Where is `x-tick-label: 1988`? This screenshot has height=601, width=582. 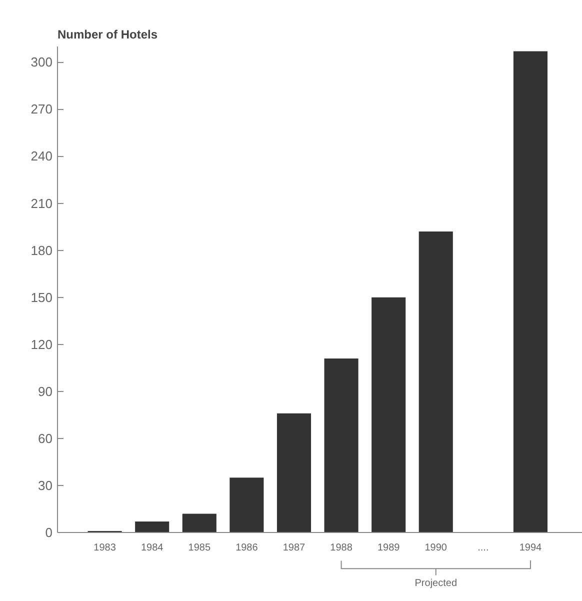
x-tick-label: 1988 is located at coordinates (341, 548).